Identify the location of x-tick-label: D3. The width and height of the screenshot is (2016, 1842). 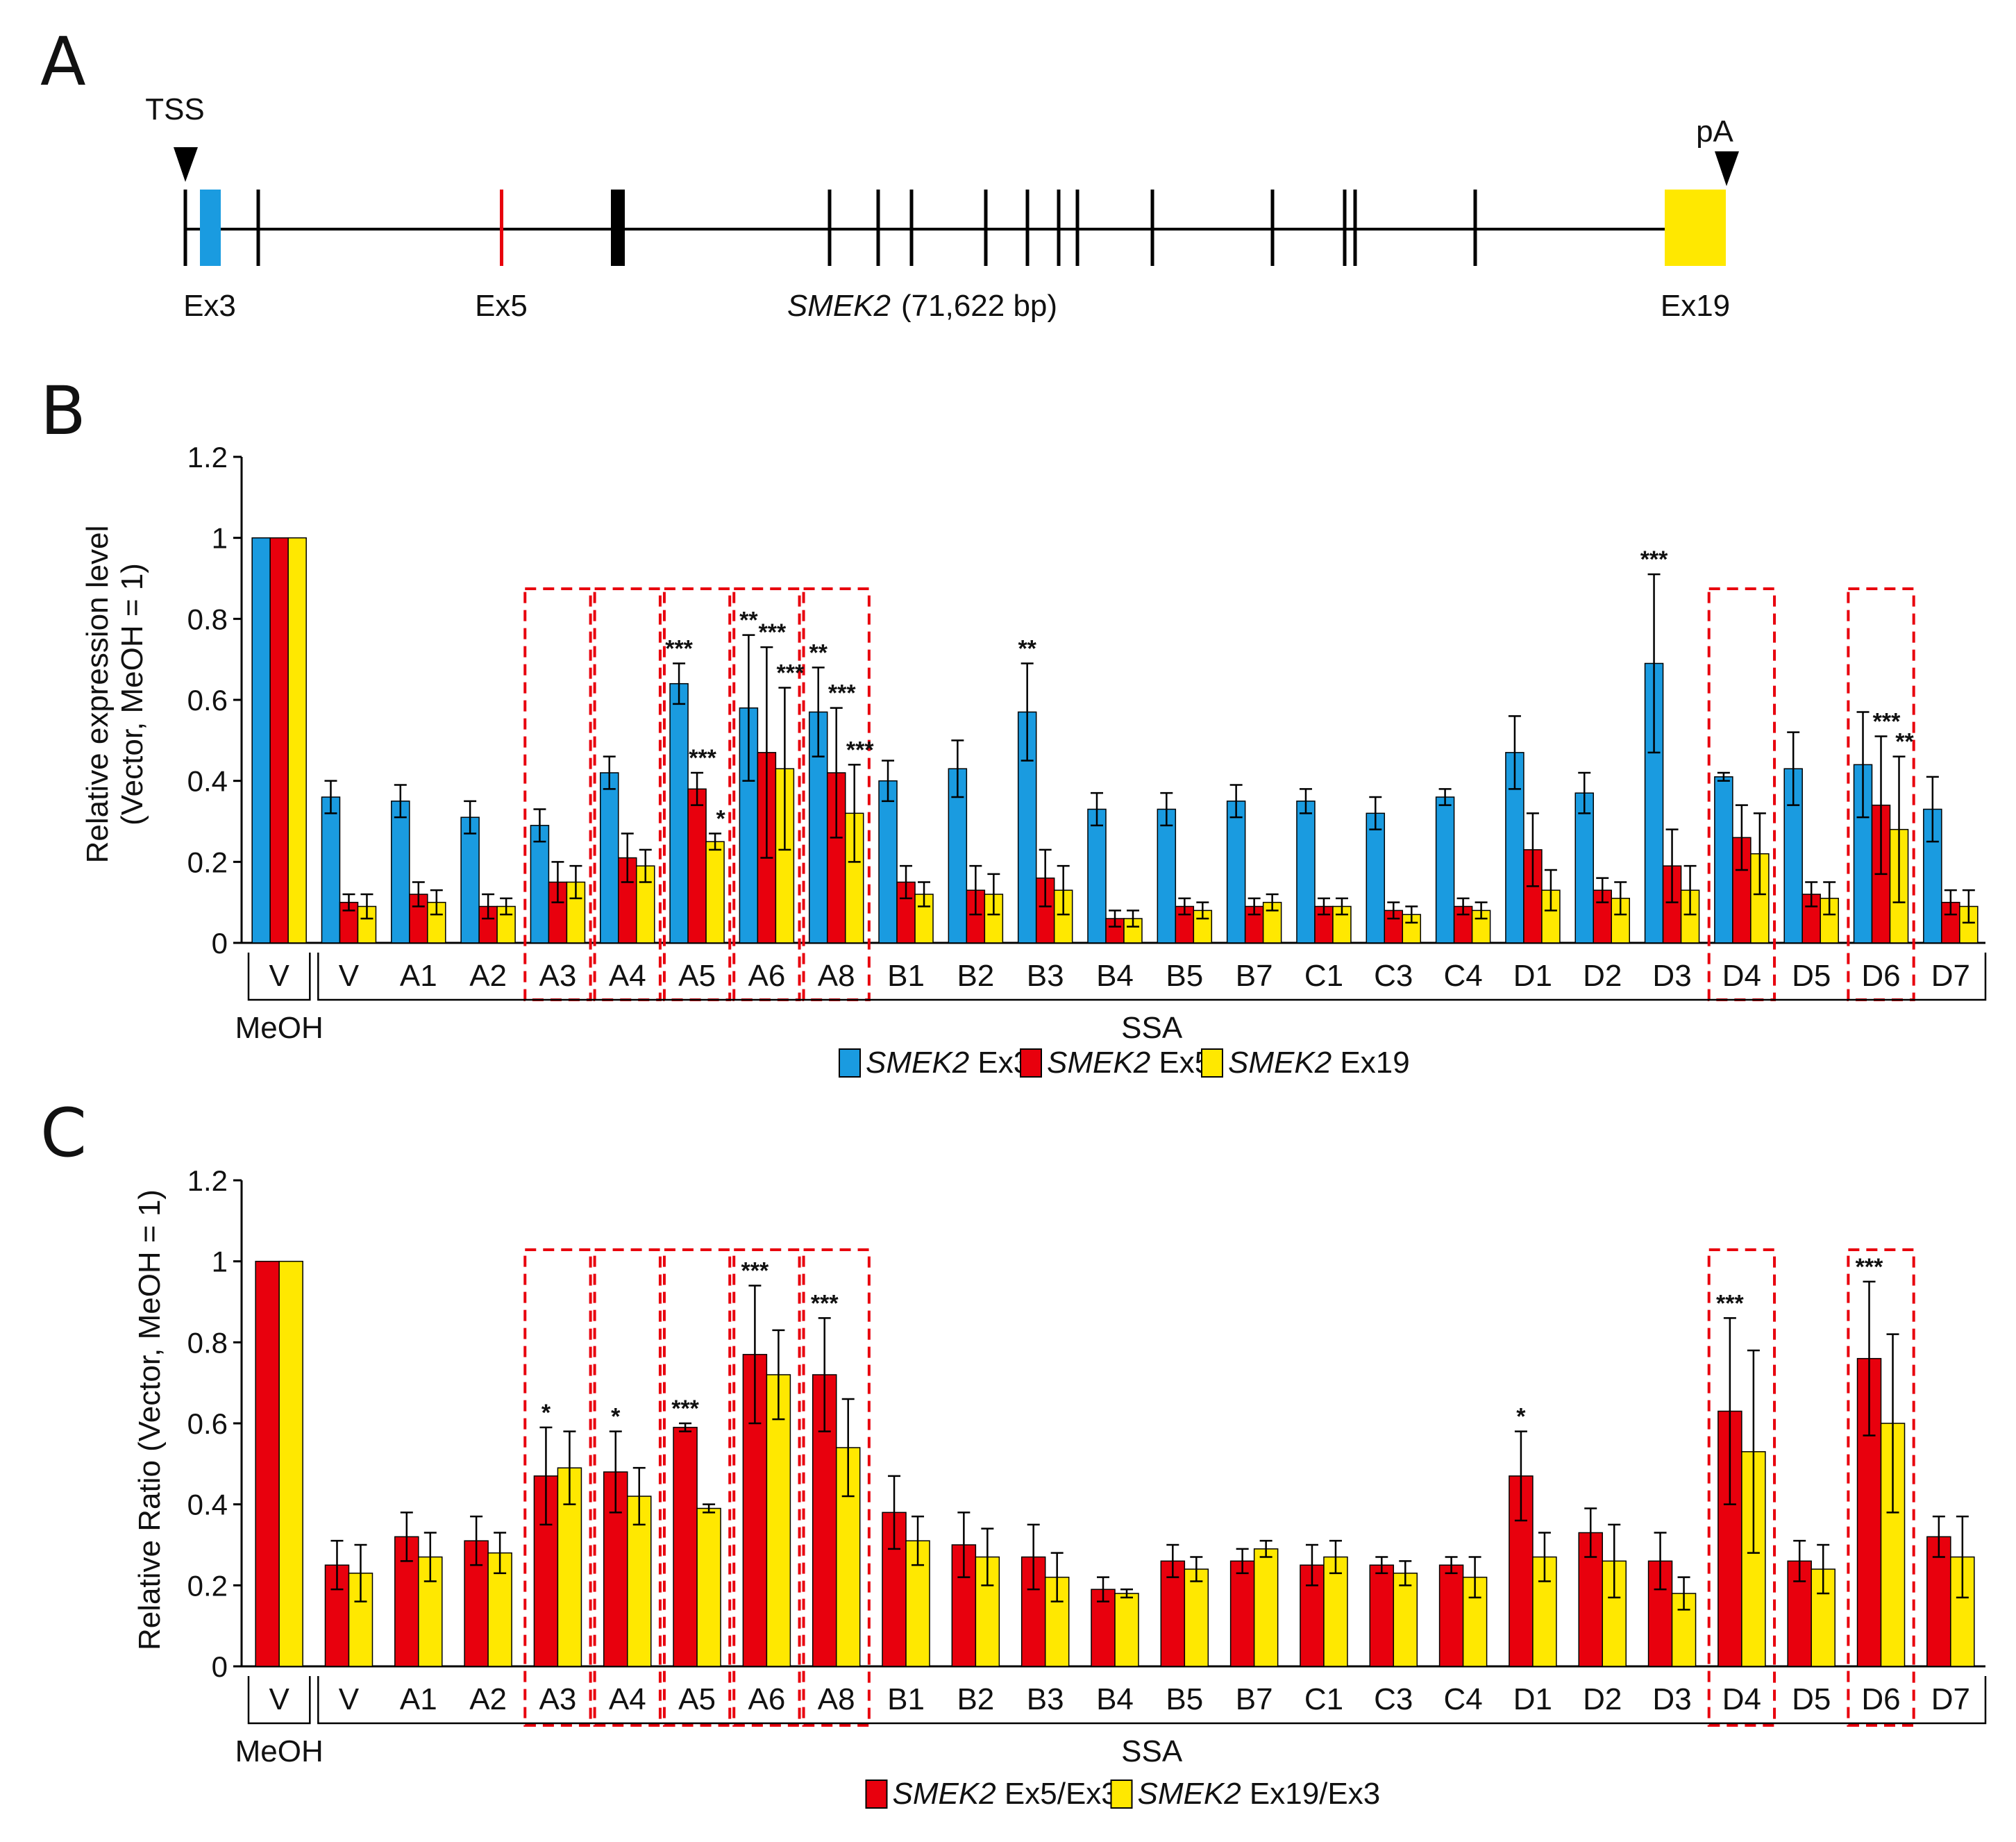
(1671, 976).